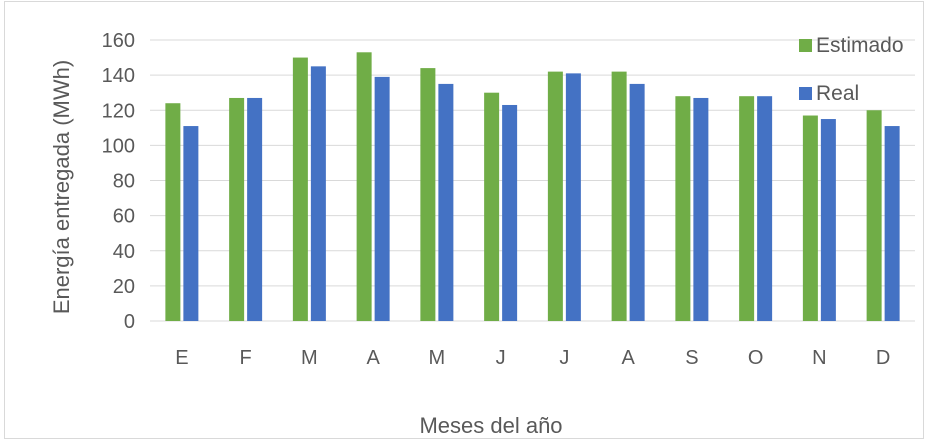 This screenshot has height=441, width=929. I want to click on y-tick-label: 0, so click(129, 322).